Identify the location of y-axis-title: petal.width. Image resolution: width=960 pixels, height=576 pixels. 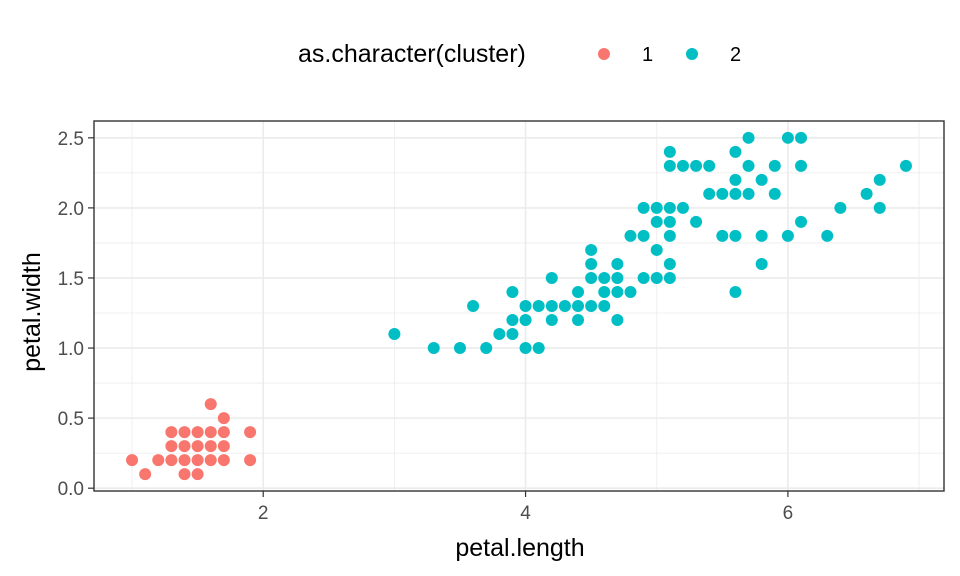
(32, 312).